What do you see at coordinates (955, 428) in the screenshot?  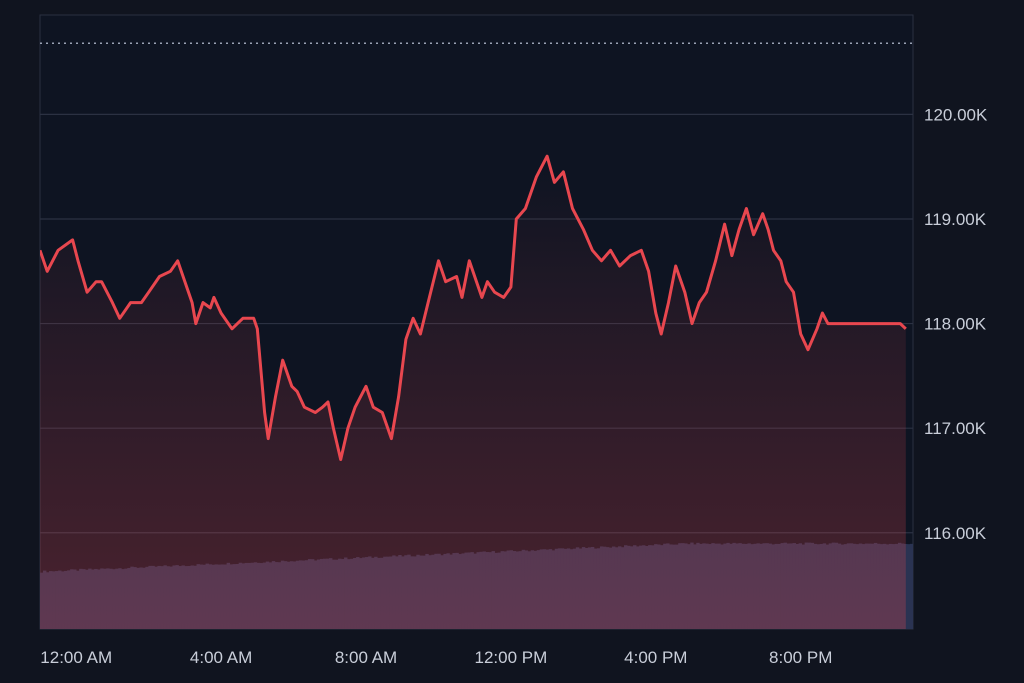 I see `y-tick-label: 117.00K` at bounding box center [955, 428].